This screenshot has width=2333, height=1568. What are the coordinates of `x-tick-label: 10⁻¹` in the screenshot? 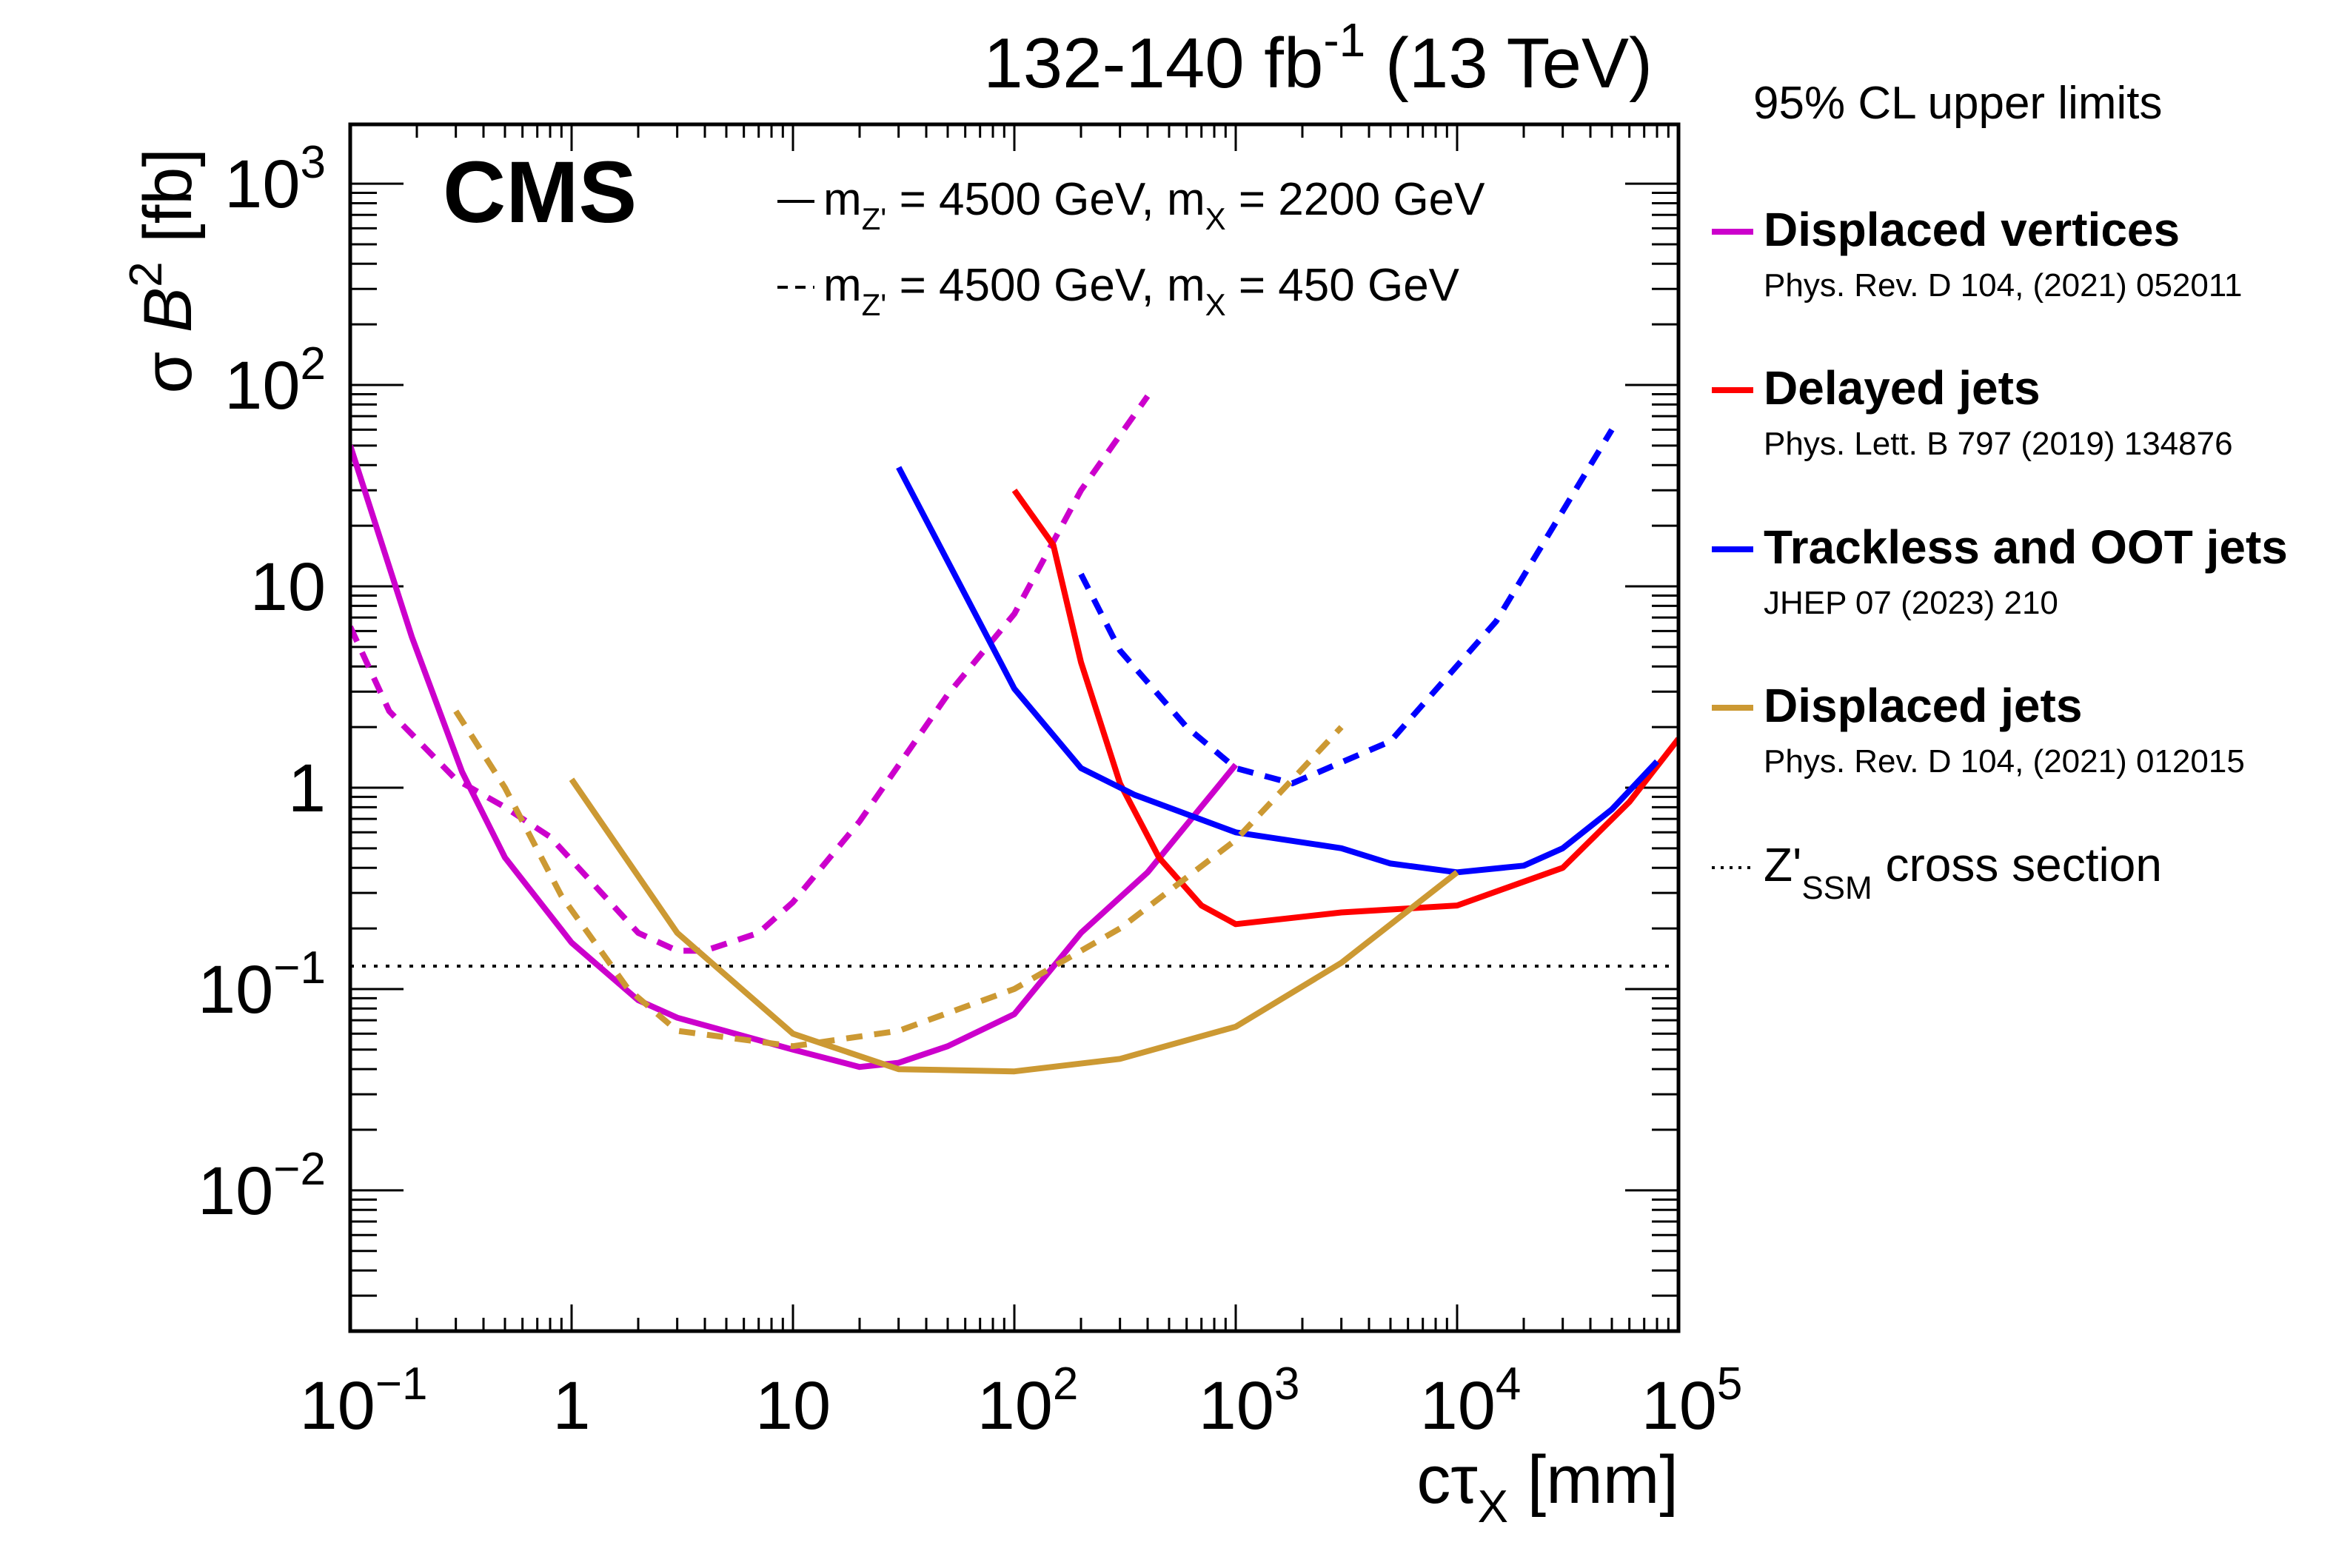 It's located at (363, 1401).